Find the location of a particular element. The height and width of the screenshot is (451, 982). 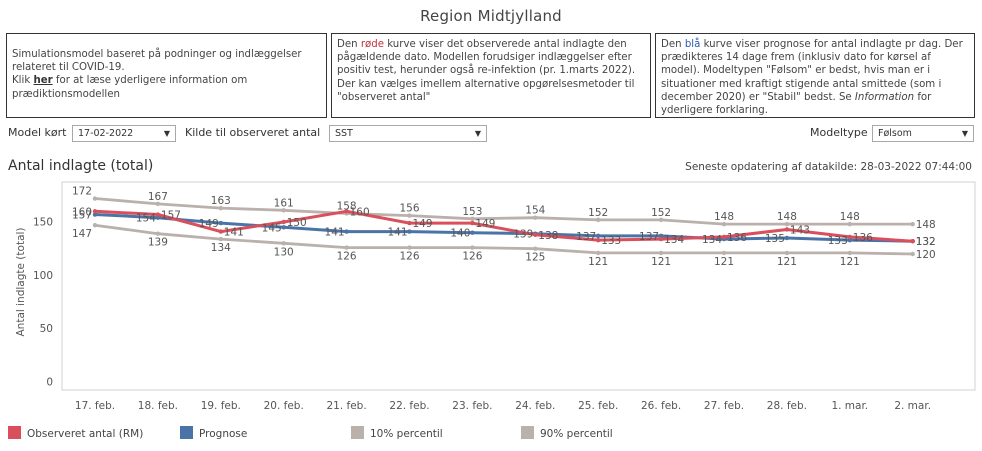

source-select: SST ▼ is located at coordinates (408, 133).